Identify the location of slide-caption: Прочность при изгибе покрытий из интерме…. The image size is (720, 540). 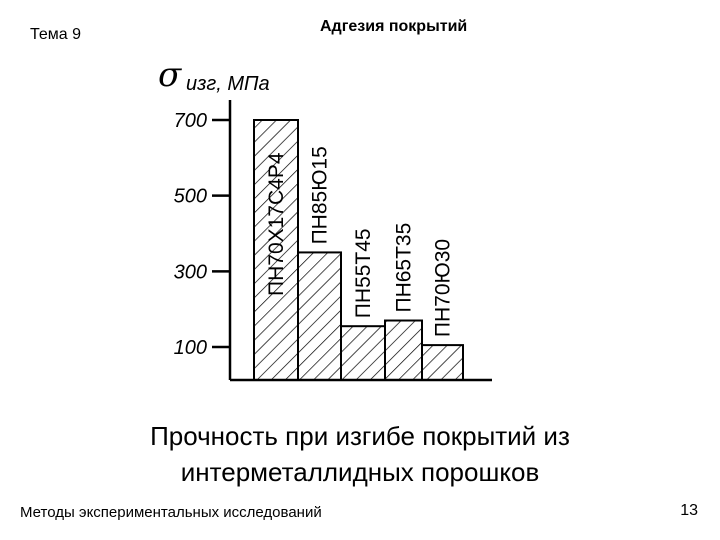
(360, 454).